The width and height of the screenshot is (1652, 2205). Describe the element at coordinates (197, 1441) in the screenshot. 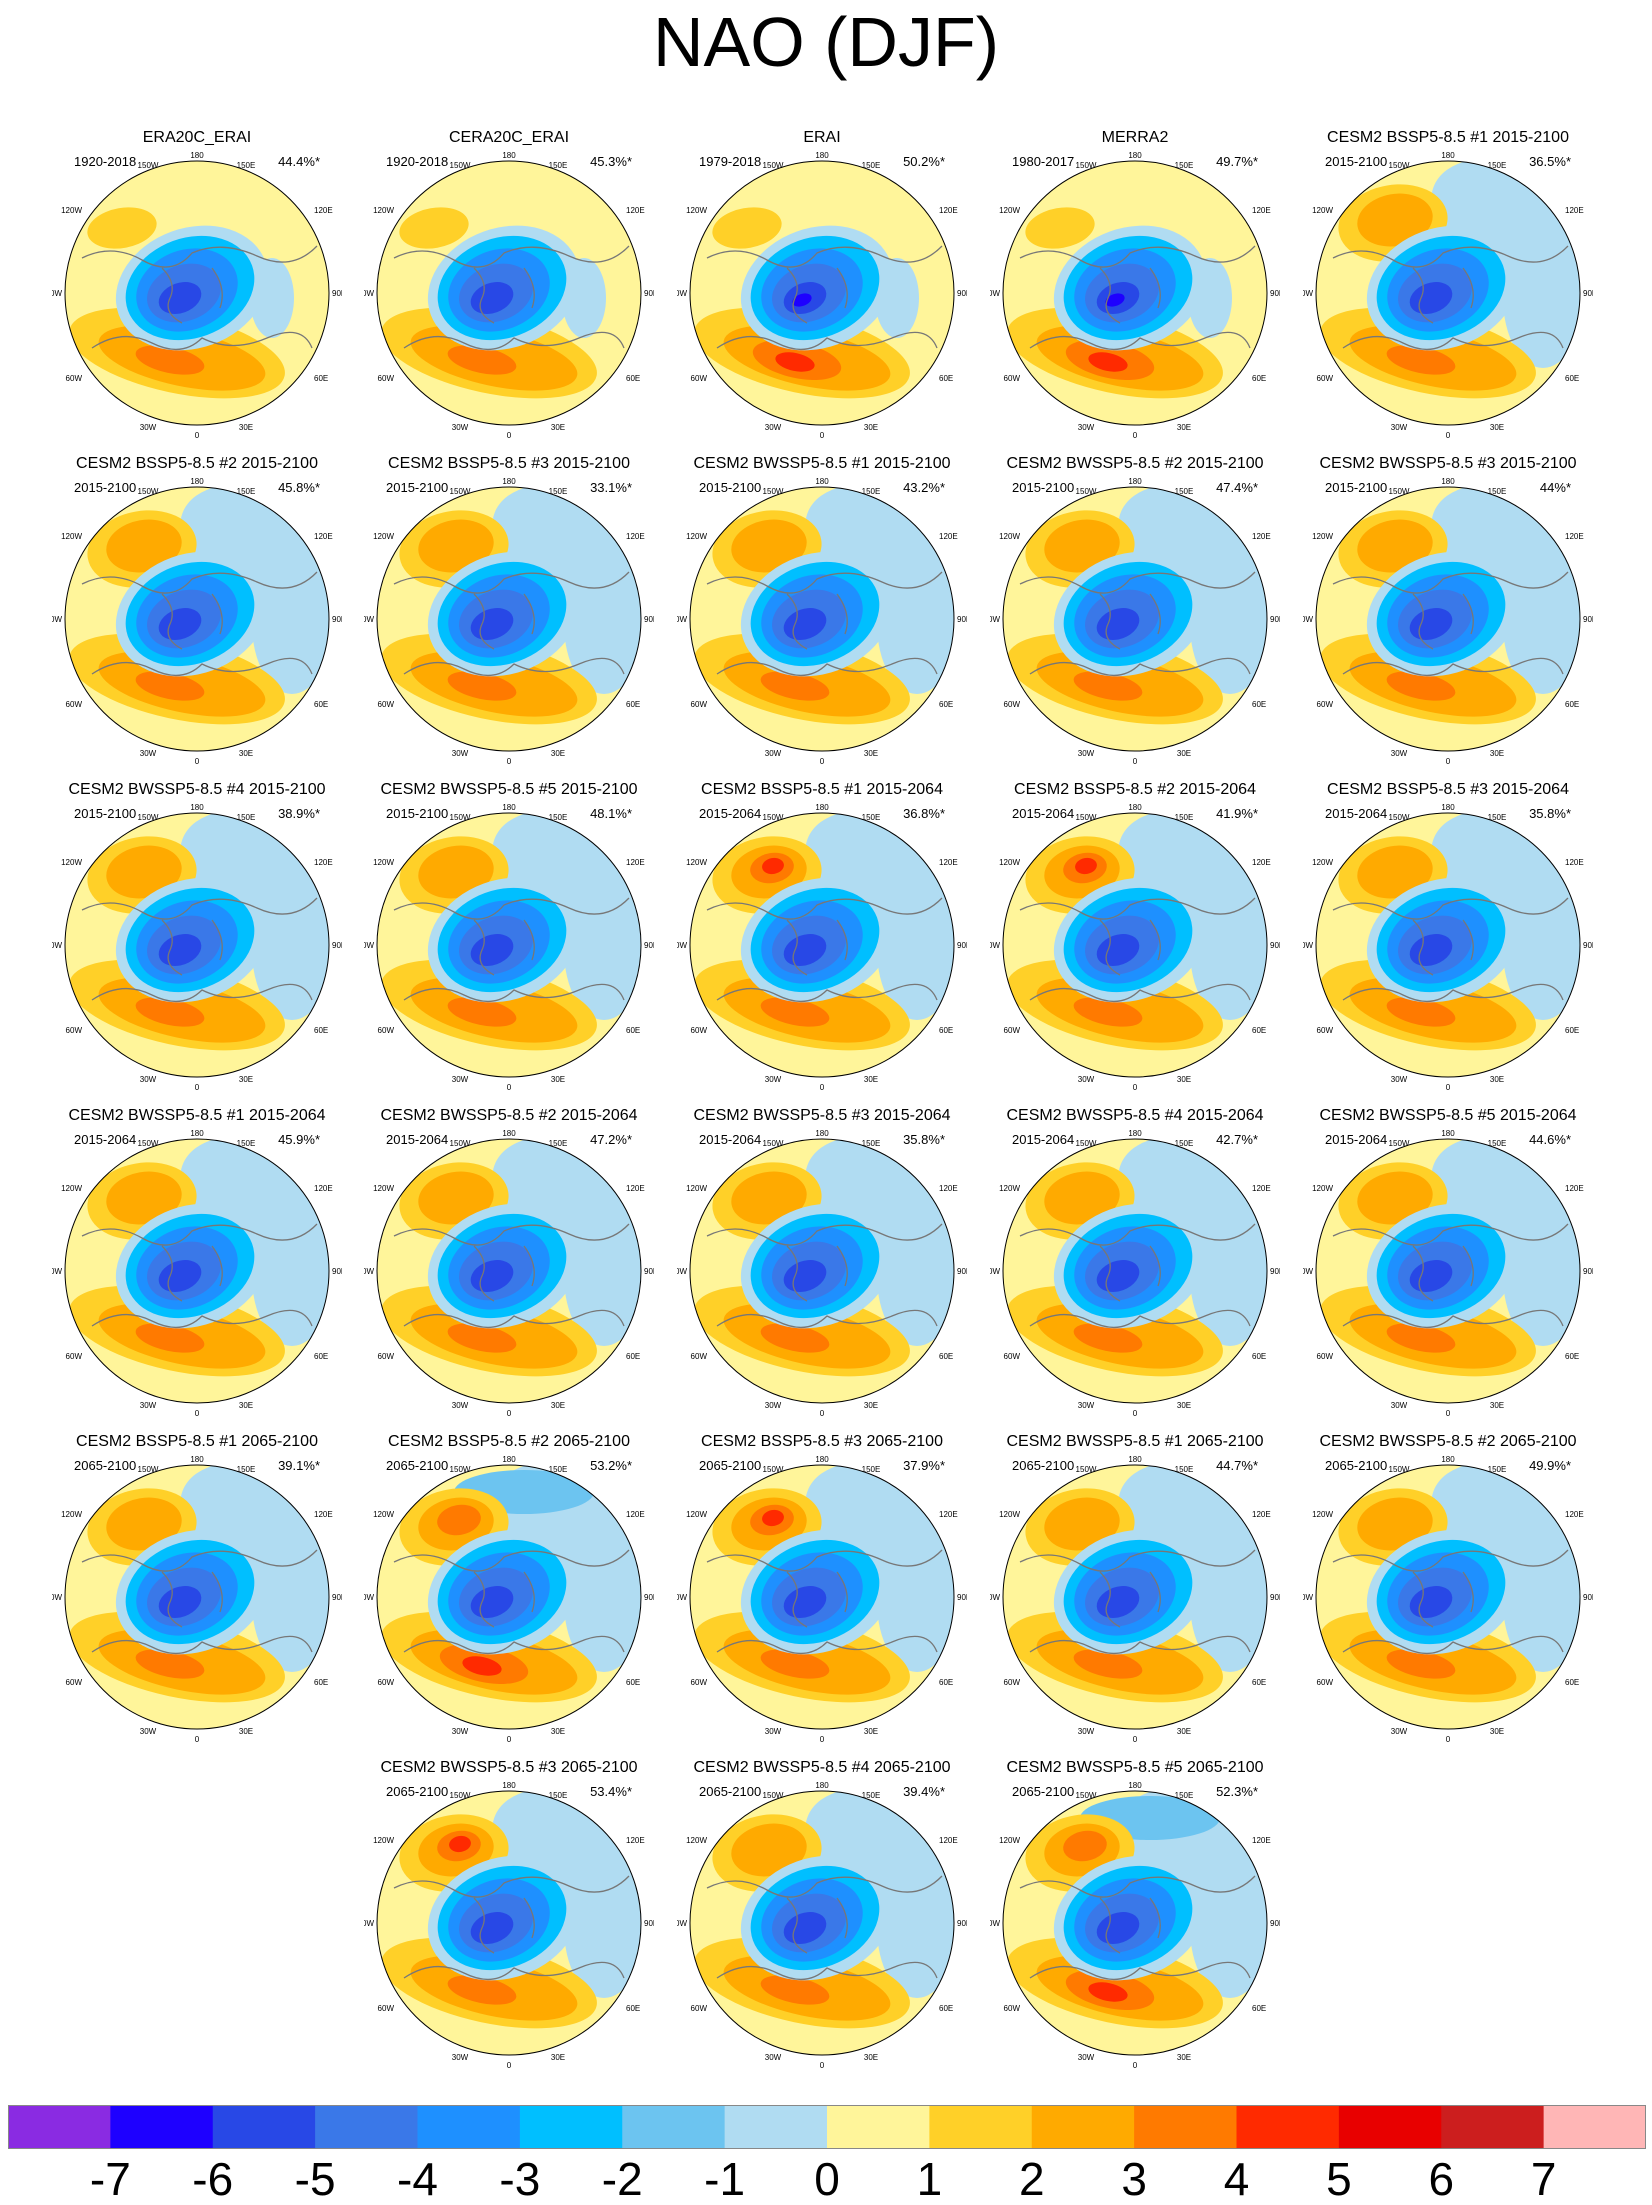

I see `panel-title: CESM2 BSSP5-8.5 #1 2065-2100` at that location.